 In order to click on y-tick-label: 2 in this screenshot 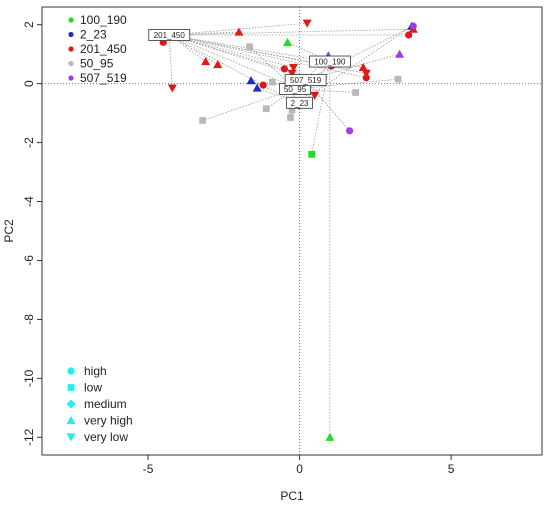, I will do `click(29, 24)`.